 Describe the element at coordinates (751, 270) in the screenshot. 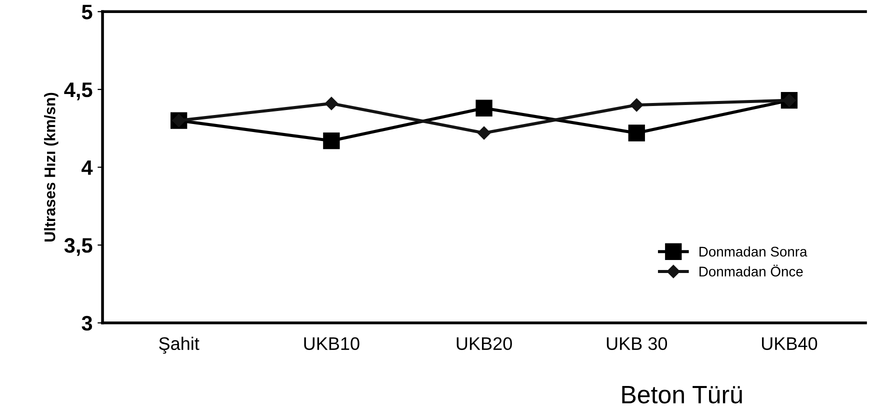

I see `legend-label: Donmadan Önce` at that location.